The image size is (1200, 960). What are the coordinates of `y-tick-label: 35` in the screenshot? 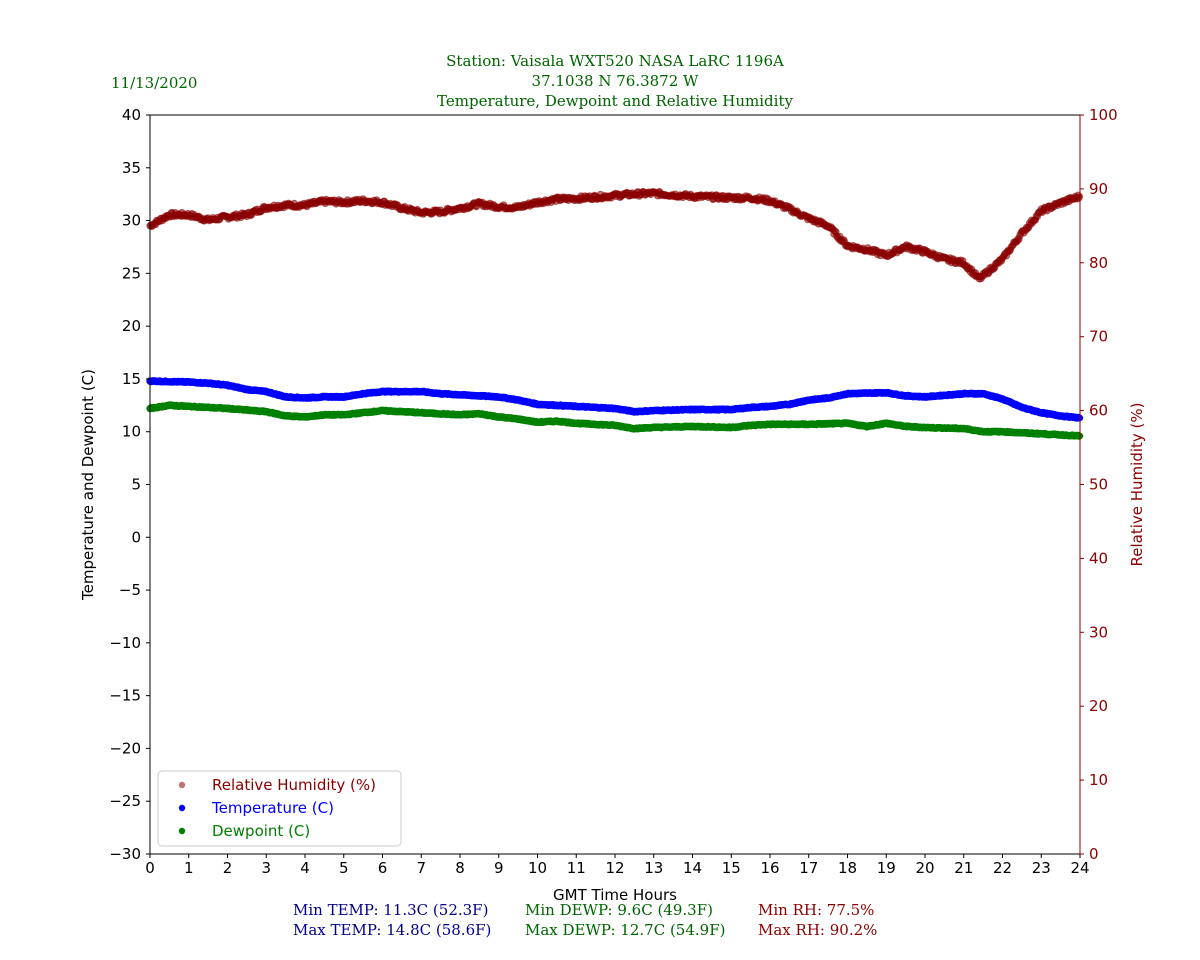 It's located at (131, 168).